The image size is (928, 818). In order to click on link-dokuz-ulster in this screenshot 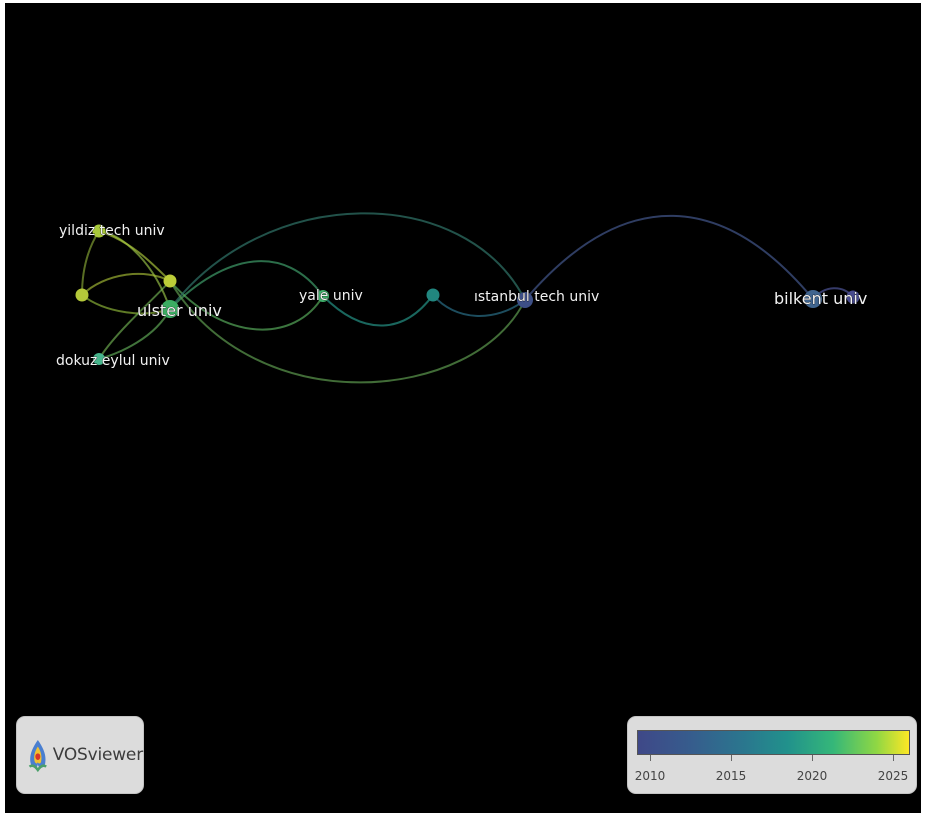, I will do `click(134, 334)`.